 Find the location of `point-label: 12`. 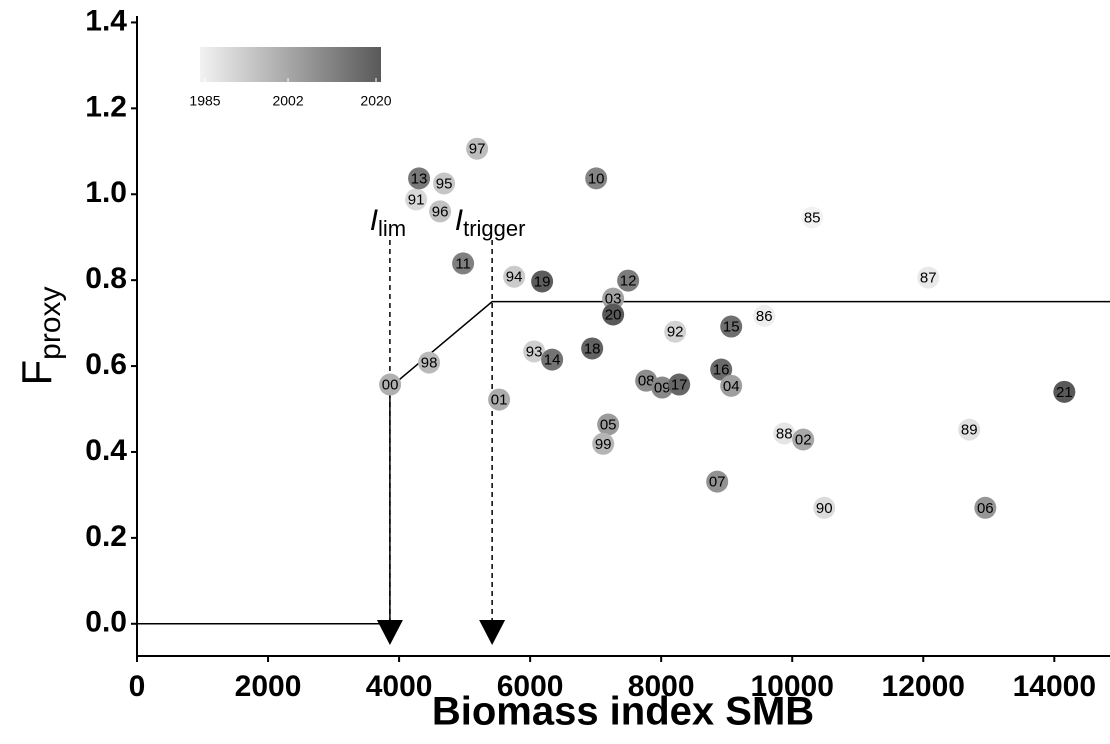

point-label: 12 is located at coordinates (628, 281).